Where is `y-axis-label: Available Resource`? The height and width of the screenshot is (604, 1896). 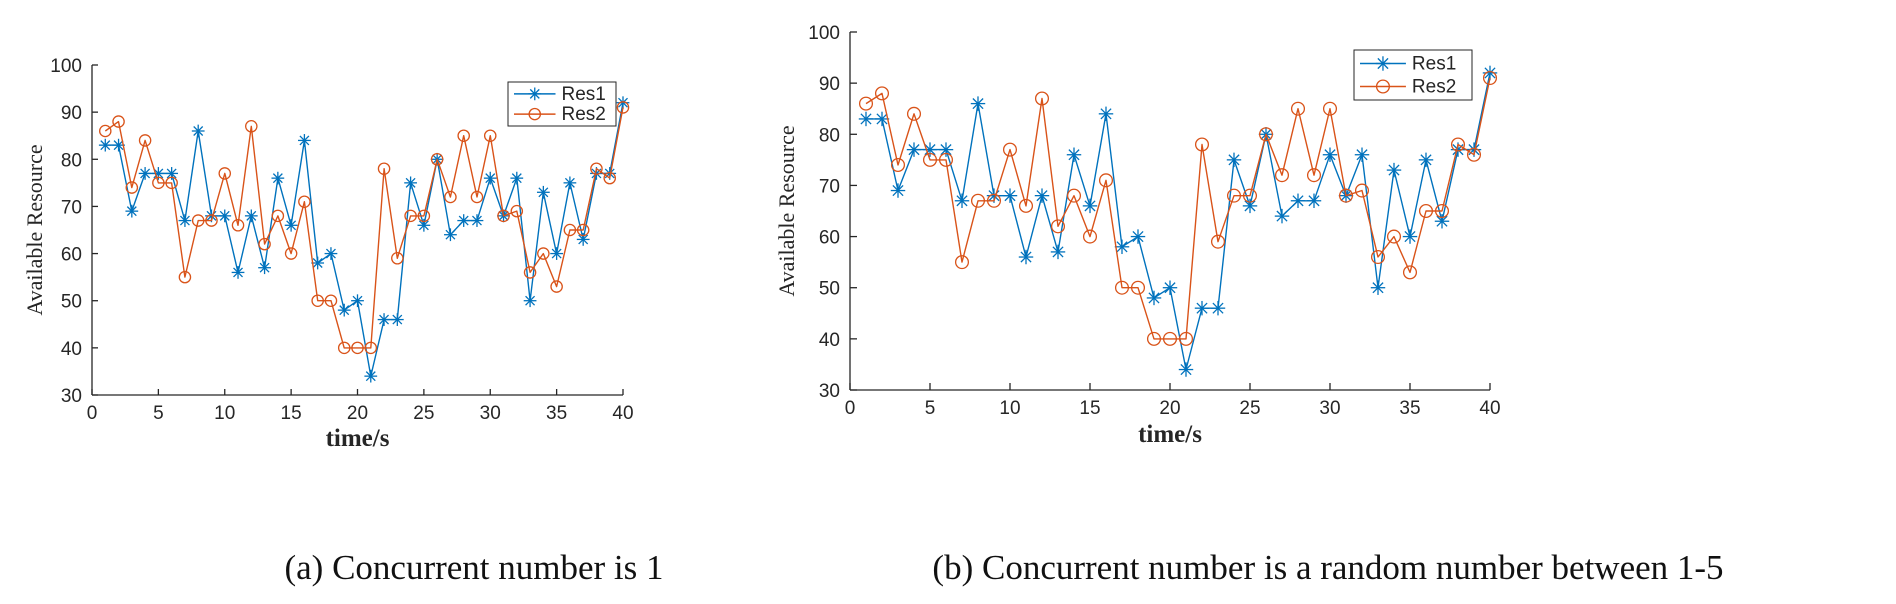
y-axis-label: Available Resource is located at coordinates (34, 229).